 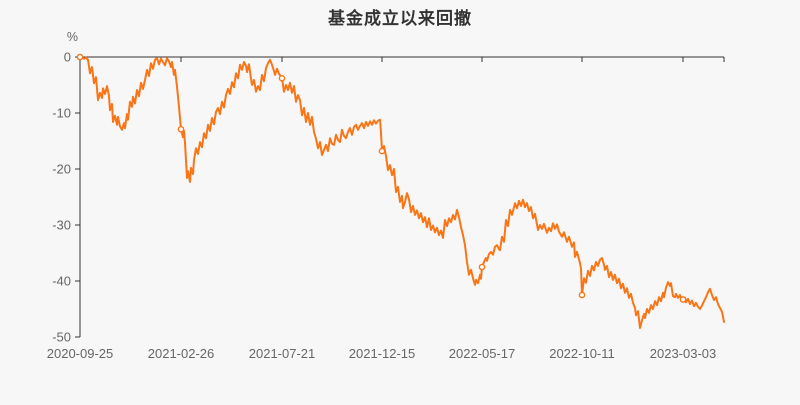 I want to click on y-axis-label: -10, so click(x=61, y=113).